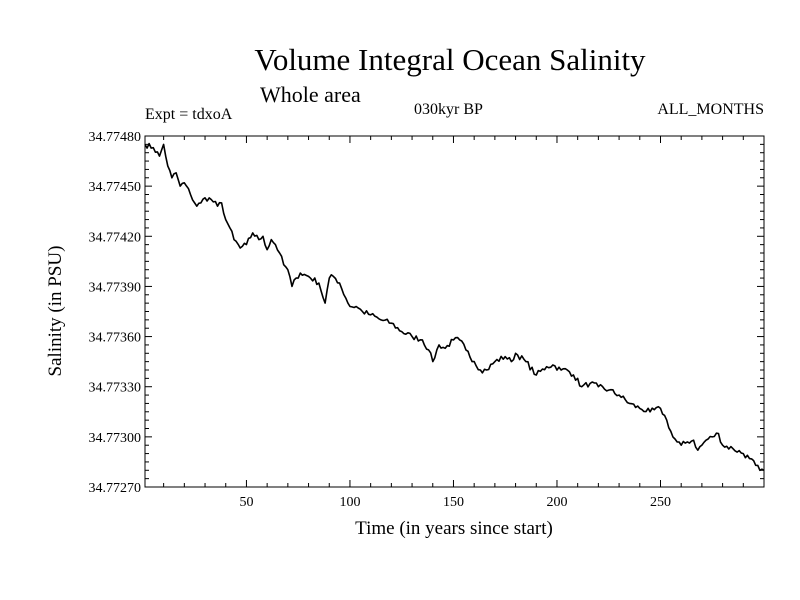 Image resolution: width=800 pixels, height=600 pixels. Describe the element at coordinates (310, 94) in the screenshot. I see `chart-subtitle: Whole area` at that location.